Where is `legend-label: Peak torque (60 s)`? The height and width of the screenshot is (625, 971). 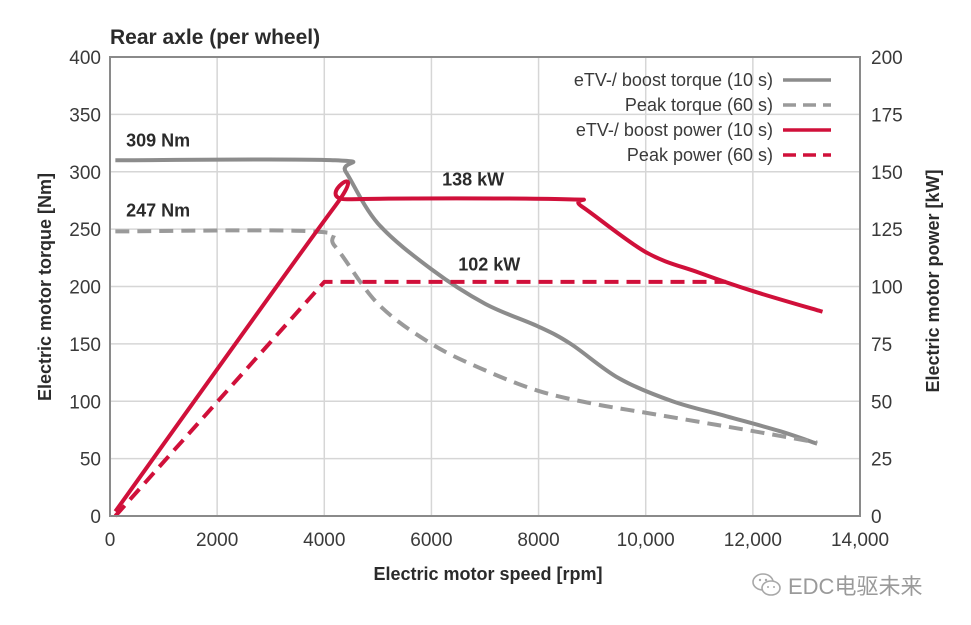 legend-label: Peak torque (60 s) is located at coordinates (699, 105).